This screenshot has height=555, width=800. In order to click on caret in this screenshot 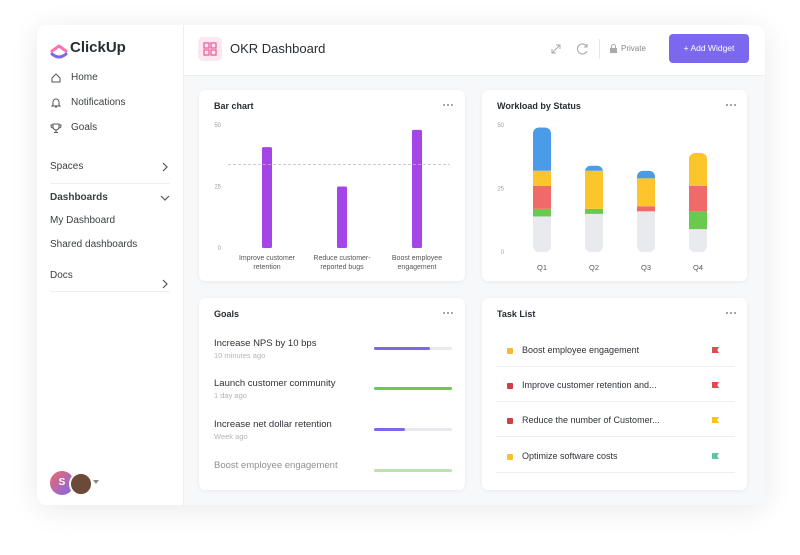, I will do `click(96, 482)`.